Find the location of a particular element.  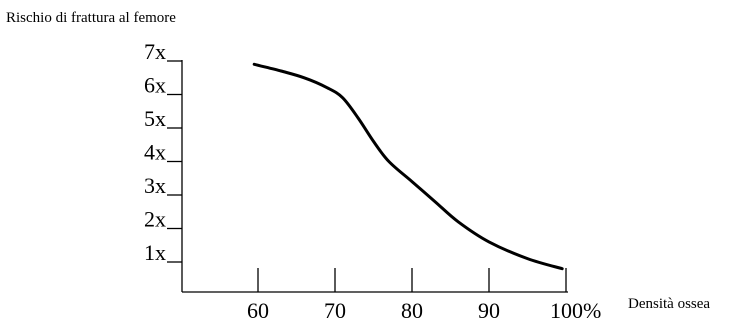

y-tick-label-1: 1x is located at coordinates (155, 252).